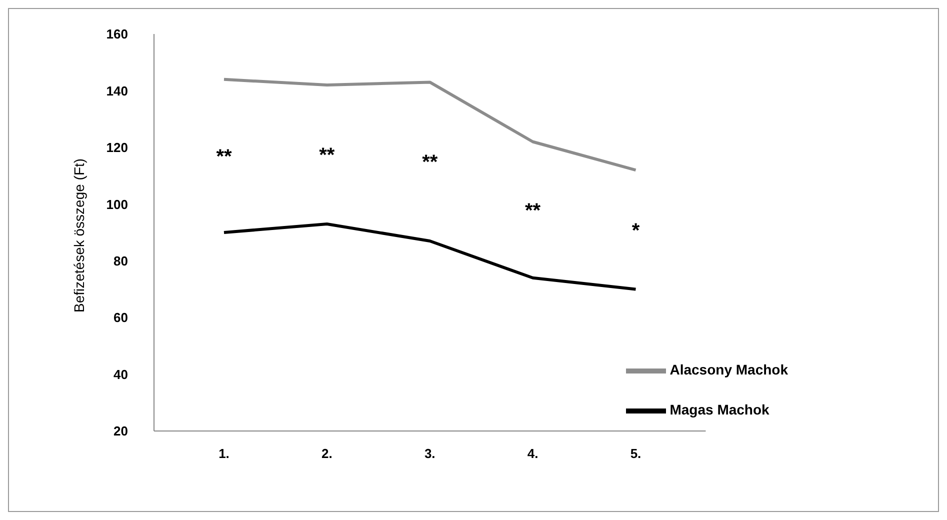 Image resolution: width=947 pixels, height=520 pixels. I want to click on y-tick-label: 140, so click(117, 90).